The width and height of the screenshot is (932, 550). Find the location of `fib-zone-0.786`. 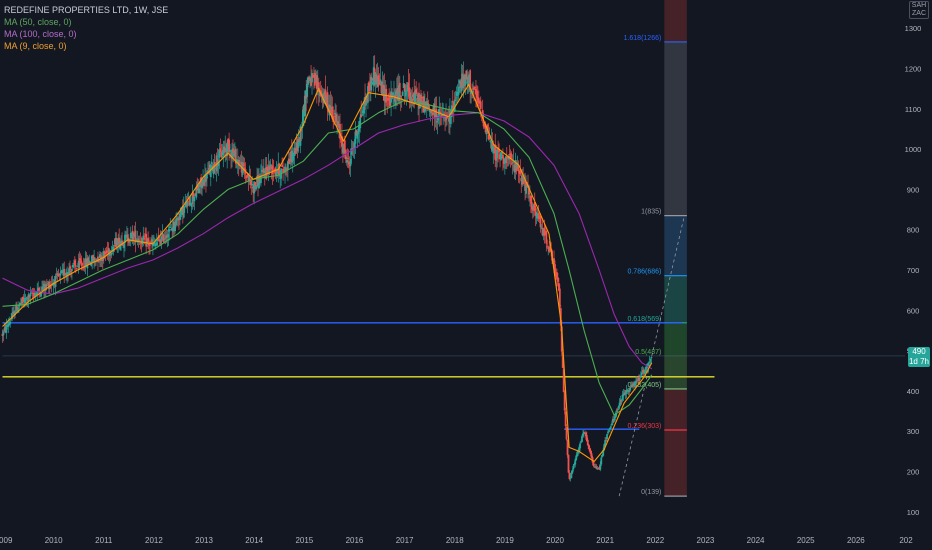

fib-zone-0.786 is located at coordinates (675, 245).